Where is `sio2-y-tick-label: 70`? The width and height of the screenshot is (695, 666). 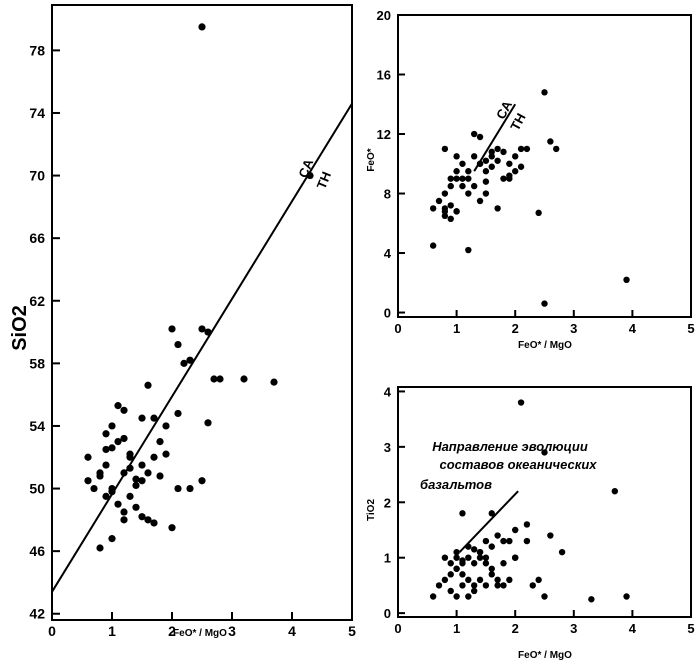
sio2-y-tick-label: 70 is located at coordinates (37, 176).